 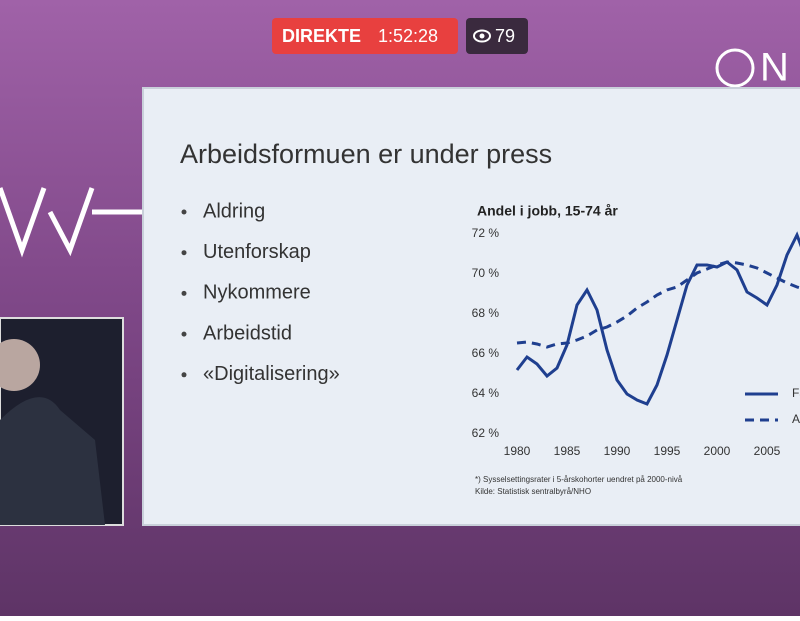 What do you see at coordinates (517, 451) in the screenshot?
I see `x-tick-label: 1980` at bounding box center [517, 451].